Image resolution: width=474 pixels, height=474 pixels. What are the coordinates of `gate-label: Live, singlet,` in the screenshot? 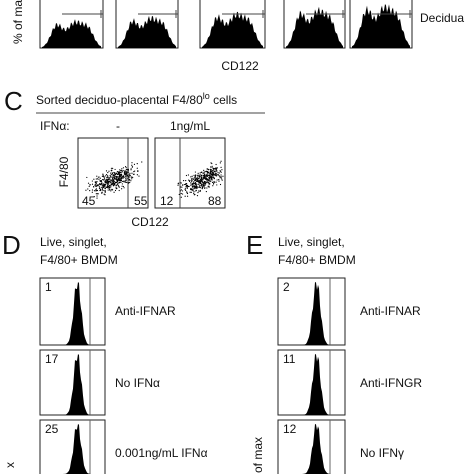 It's located at (73, 242).